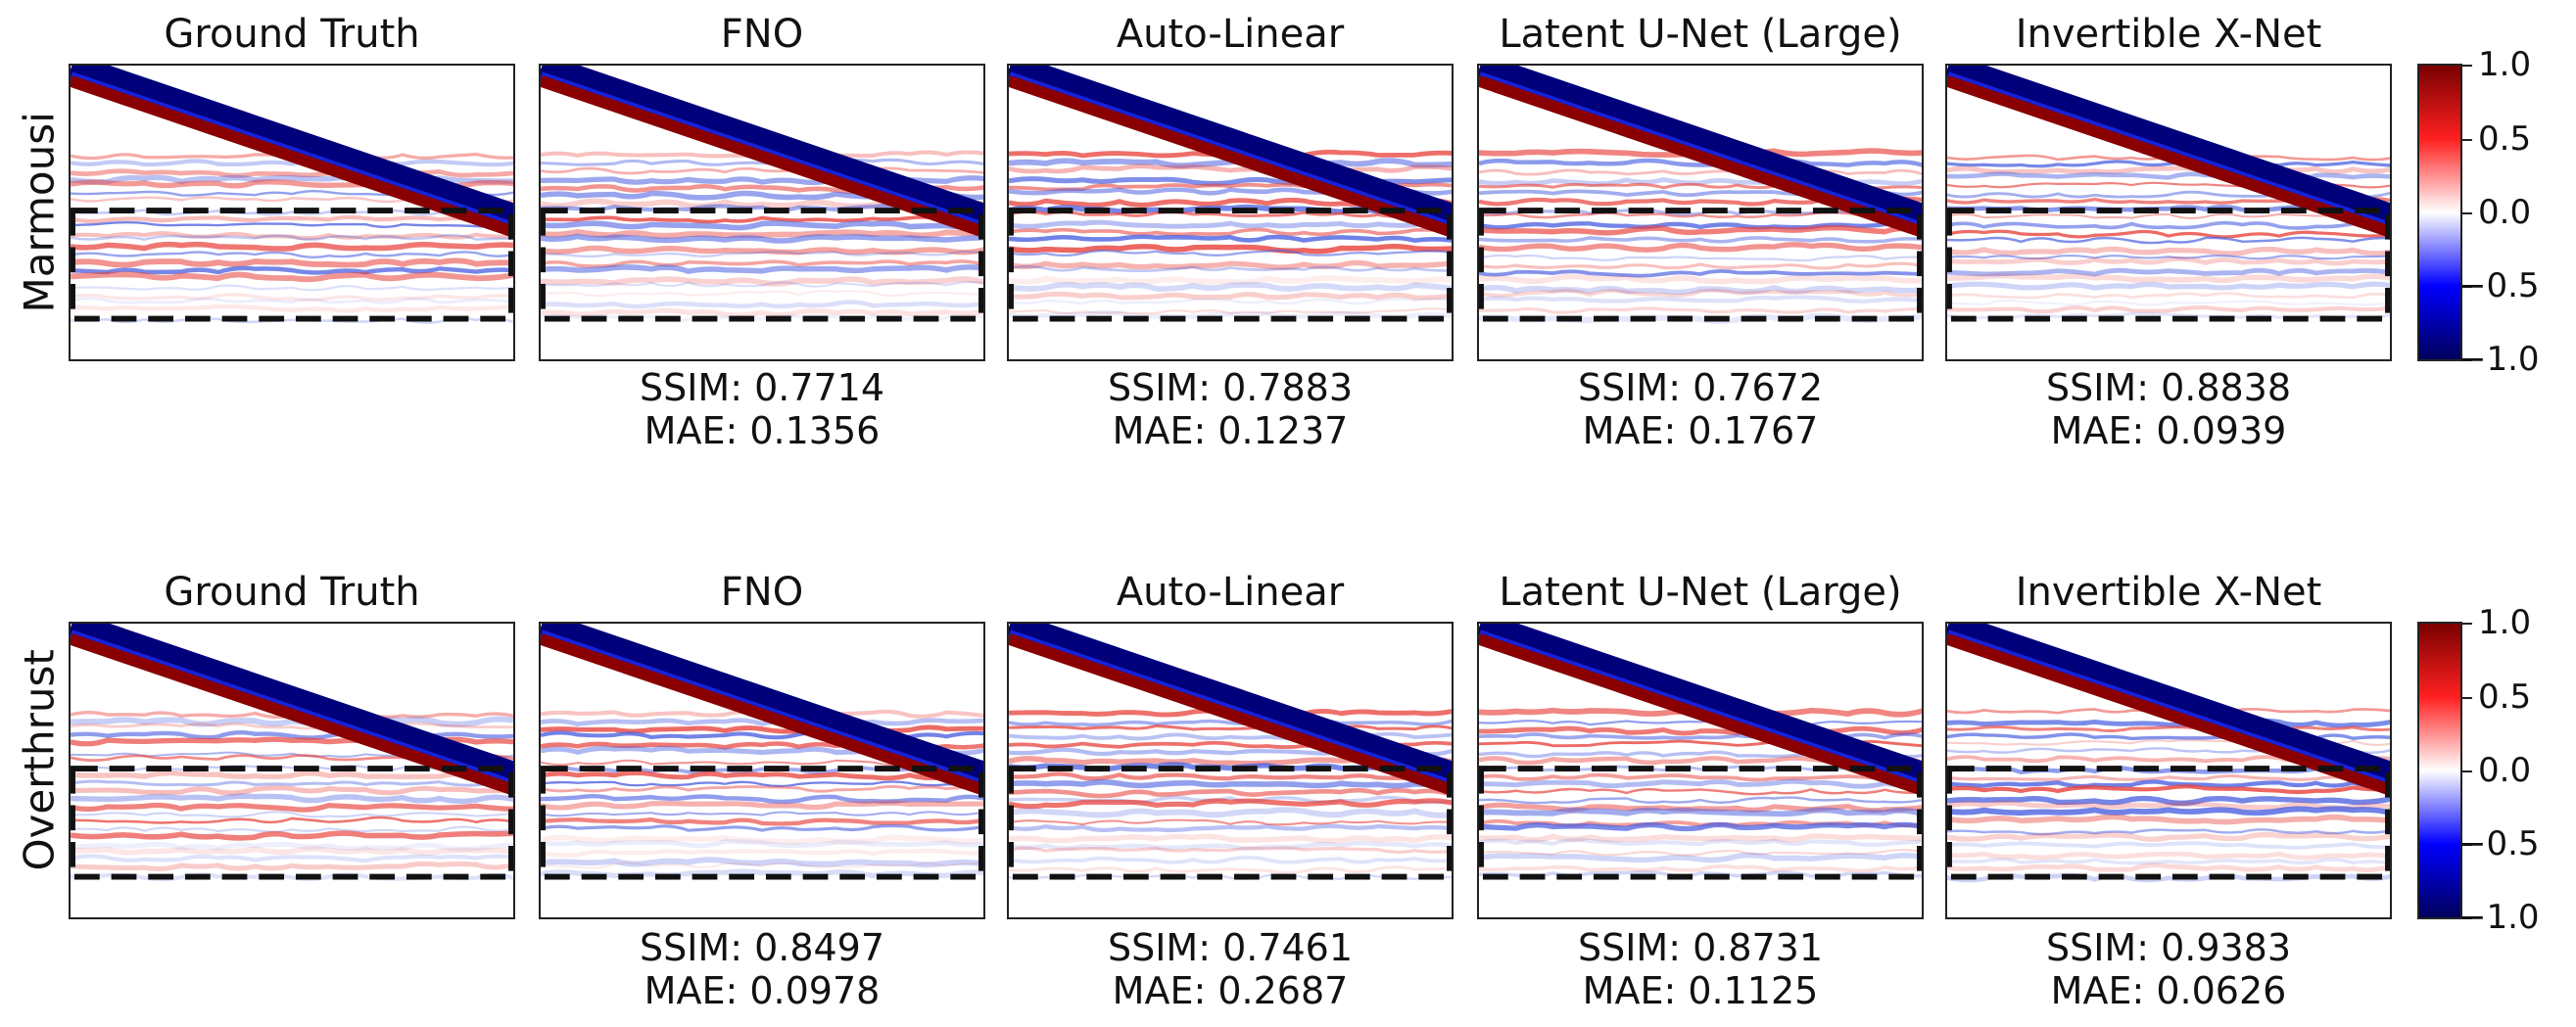  I want to click on ssim-value: SSIM: 0.8731, so click(1700, 947).